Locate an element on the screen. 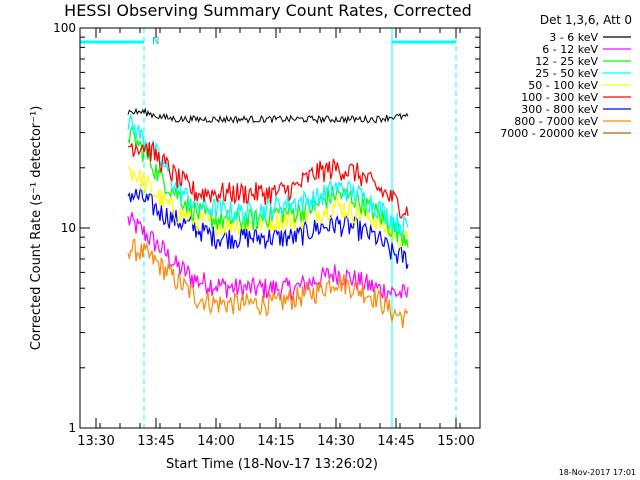 The width and height of the screenshot is (640, 480). legend-label: 100 - 300 keV is located at coordinates (559, 97).